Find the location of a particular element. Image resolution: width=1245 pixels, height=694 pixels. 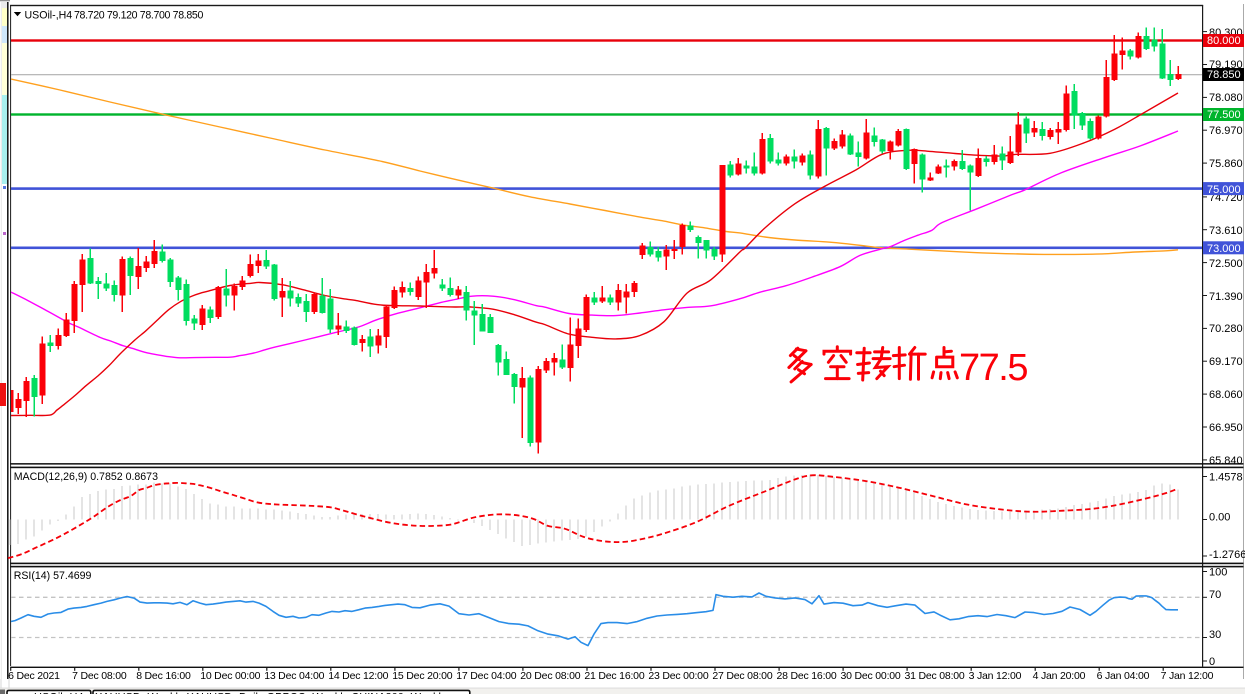

svg-text: 21 Dec 16:00 is located at coordinates (614, 676).